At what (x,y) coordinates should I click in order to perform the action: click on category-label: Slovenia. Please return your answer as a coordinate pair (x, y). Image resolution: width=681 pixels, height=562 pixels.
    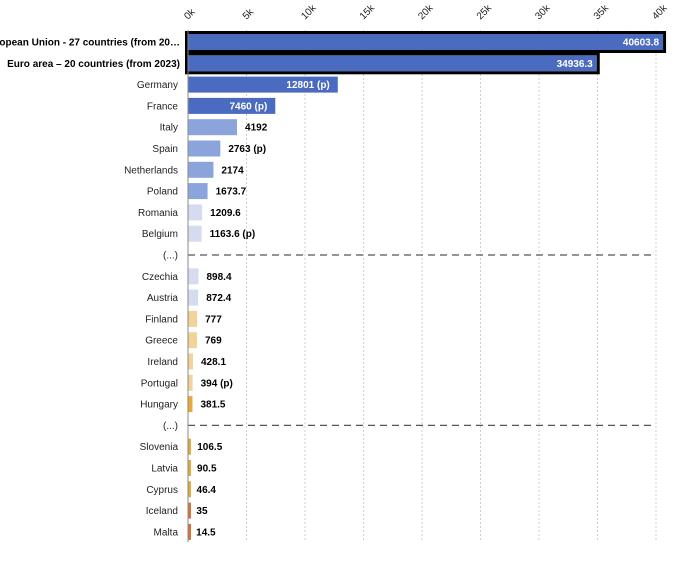
    Looking at the image, I should click on (159, 447).